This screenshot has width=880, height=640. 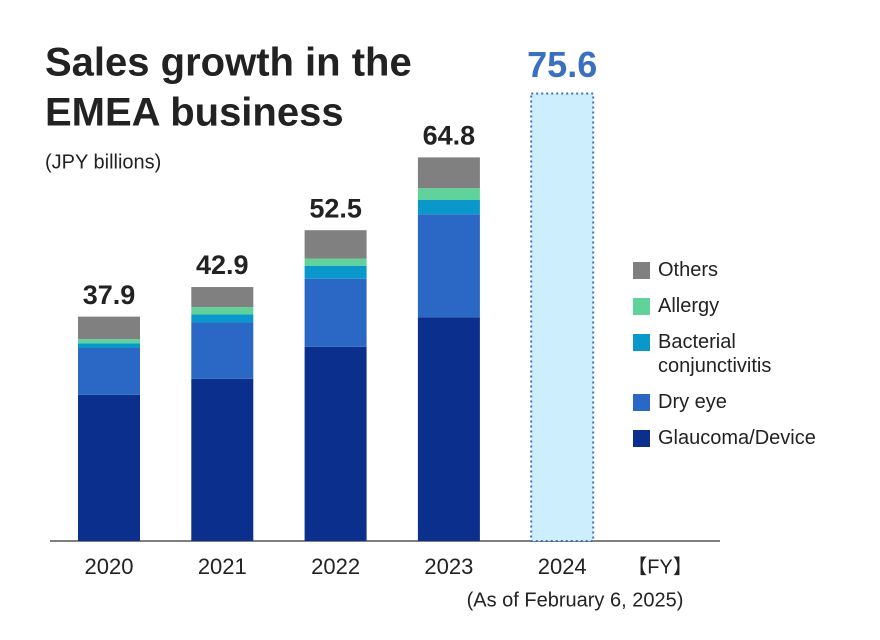 I want to click on legend-item: Allergy, so click(x=748, y=306).